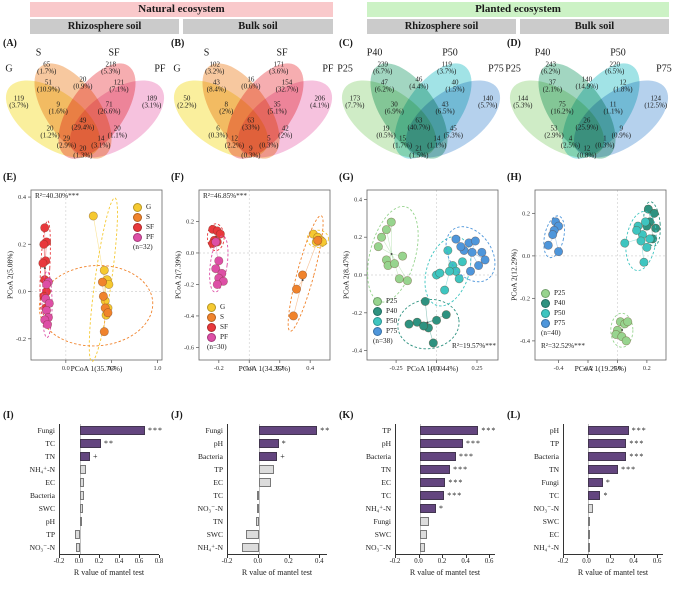 This screenshot has width=673, height=590. I want to click on legend: G S SF PF (n=30), so click(217, 327).